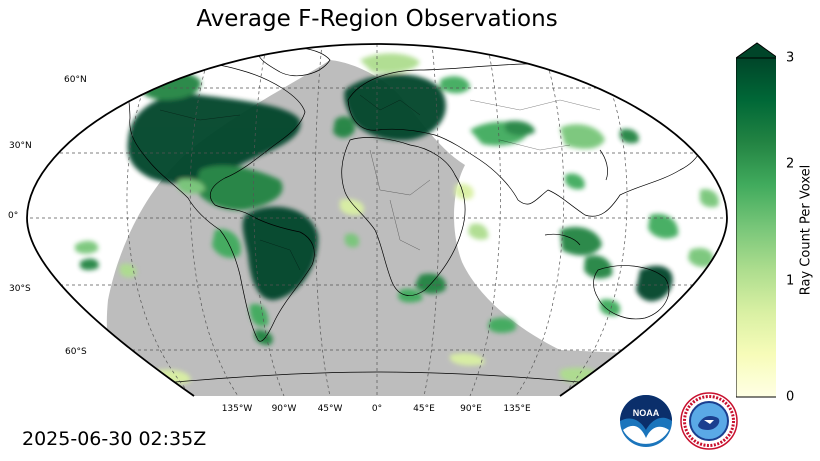 Image resolution: width=820 pixels, height=461 pixels. I want to click on nws-logo, so click(709, 421).